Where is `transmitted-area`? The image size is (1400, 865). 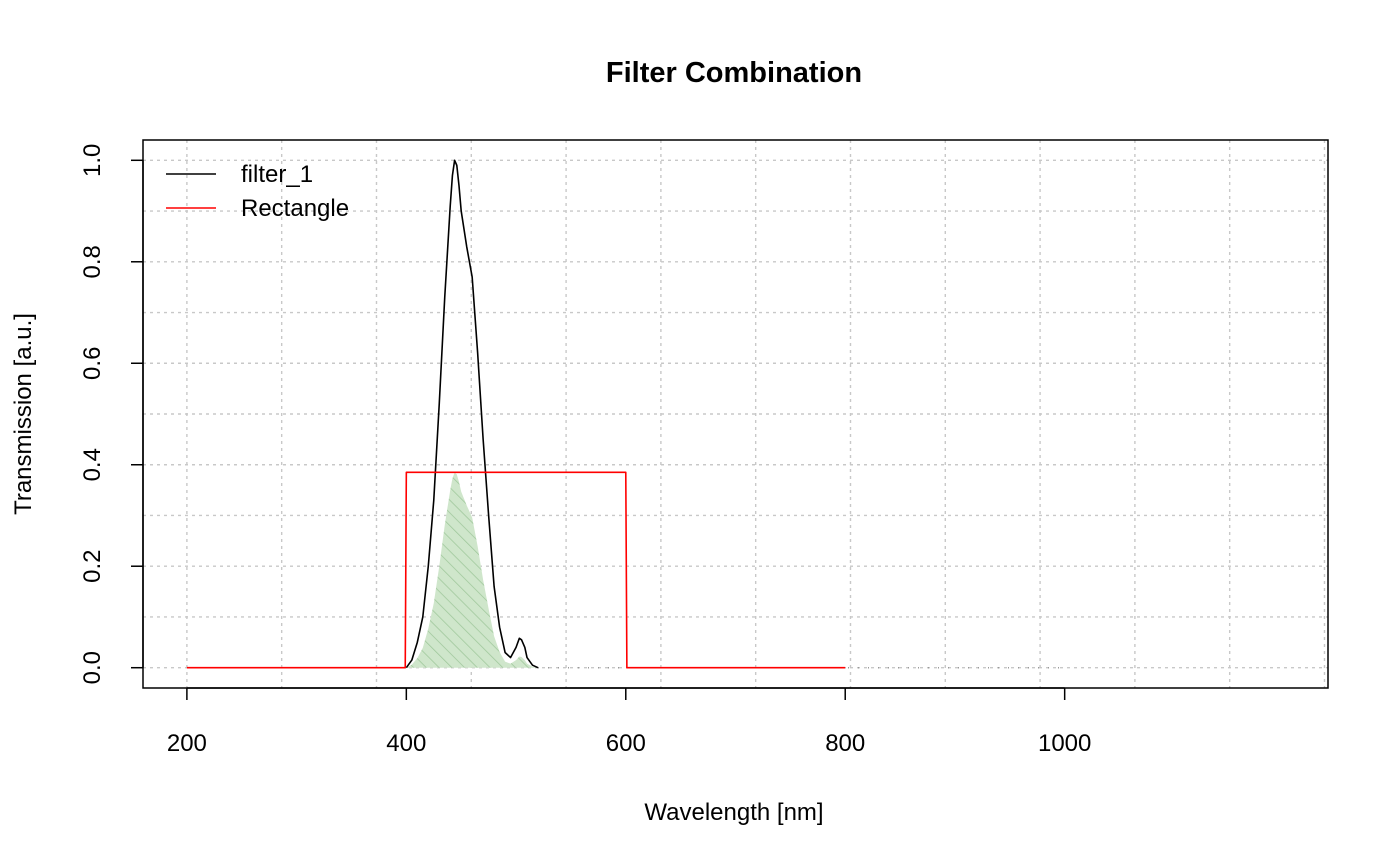 transmitted-area is located at coordinates (472, 570).